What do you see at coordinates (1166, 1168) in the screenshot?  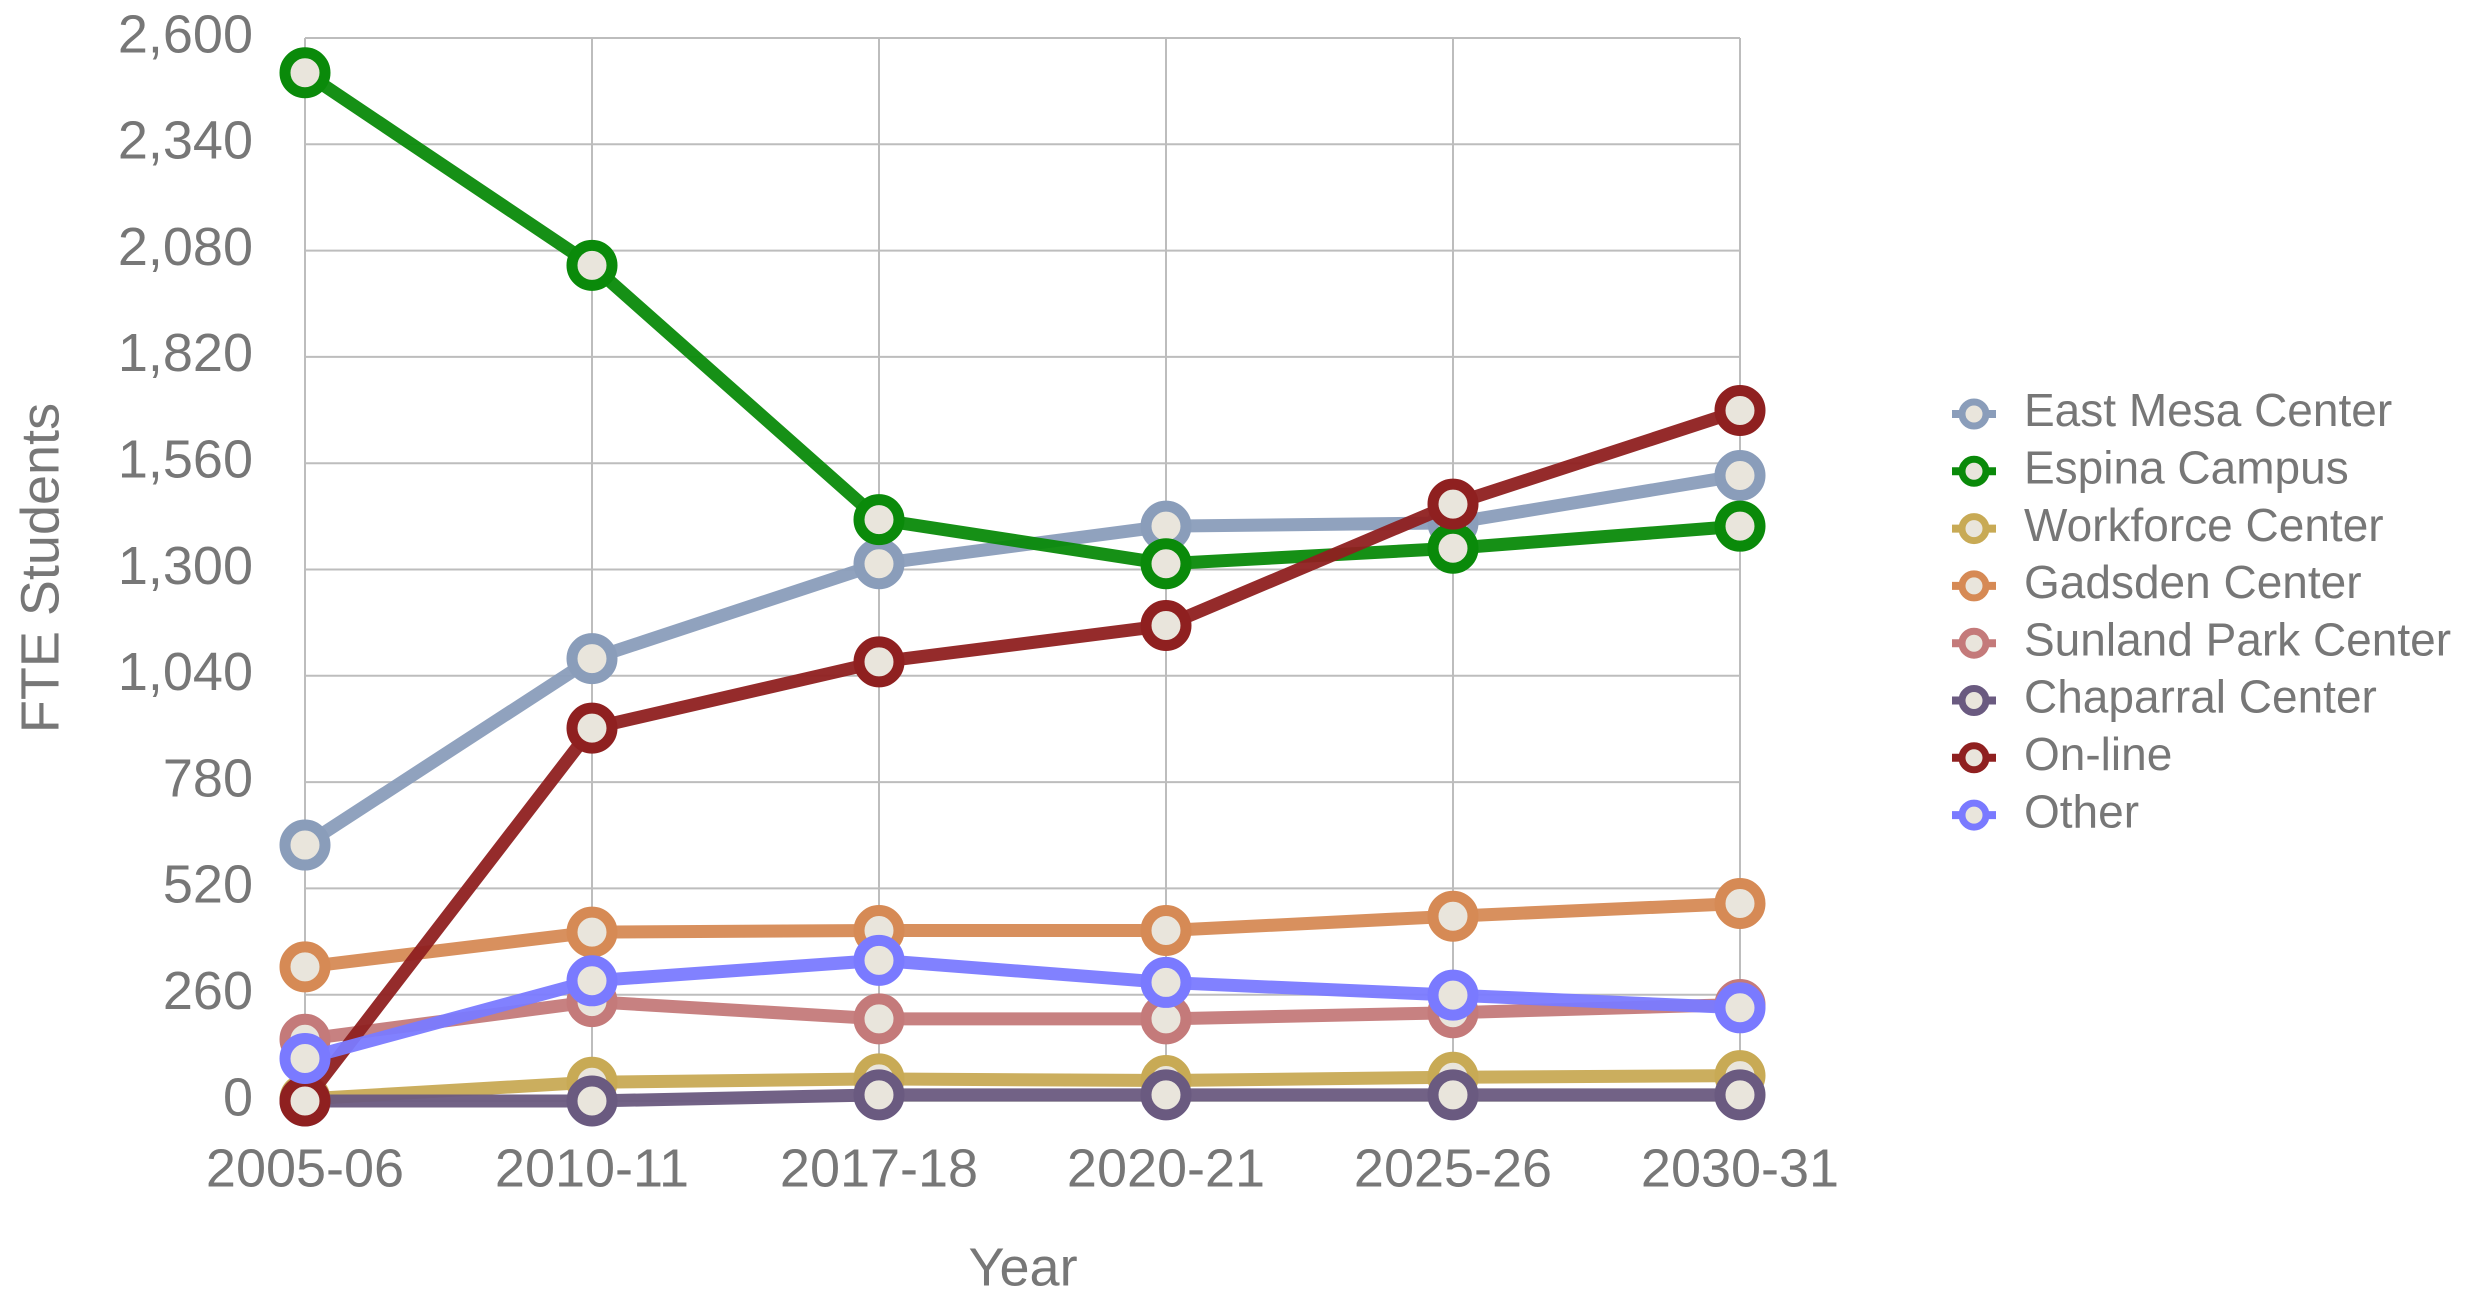 I see `x-tick-label: 2020-21` at bounding box center [1166, 1168].